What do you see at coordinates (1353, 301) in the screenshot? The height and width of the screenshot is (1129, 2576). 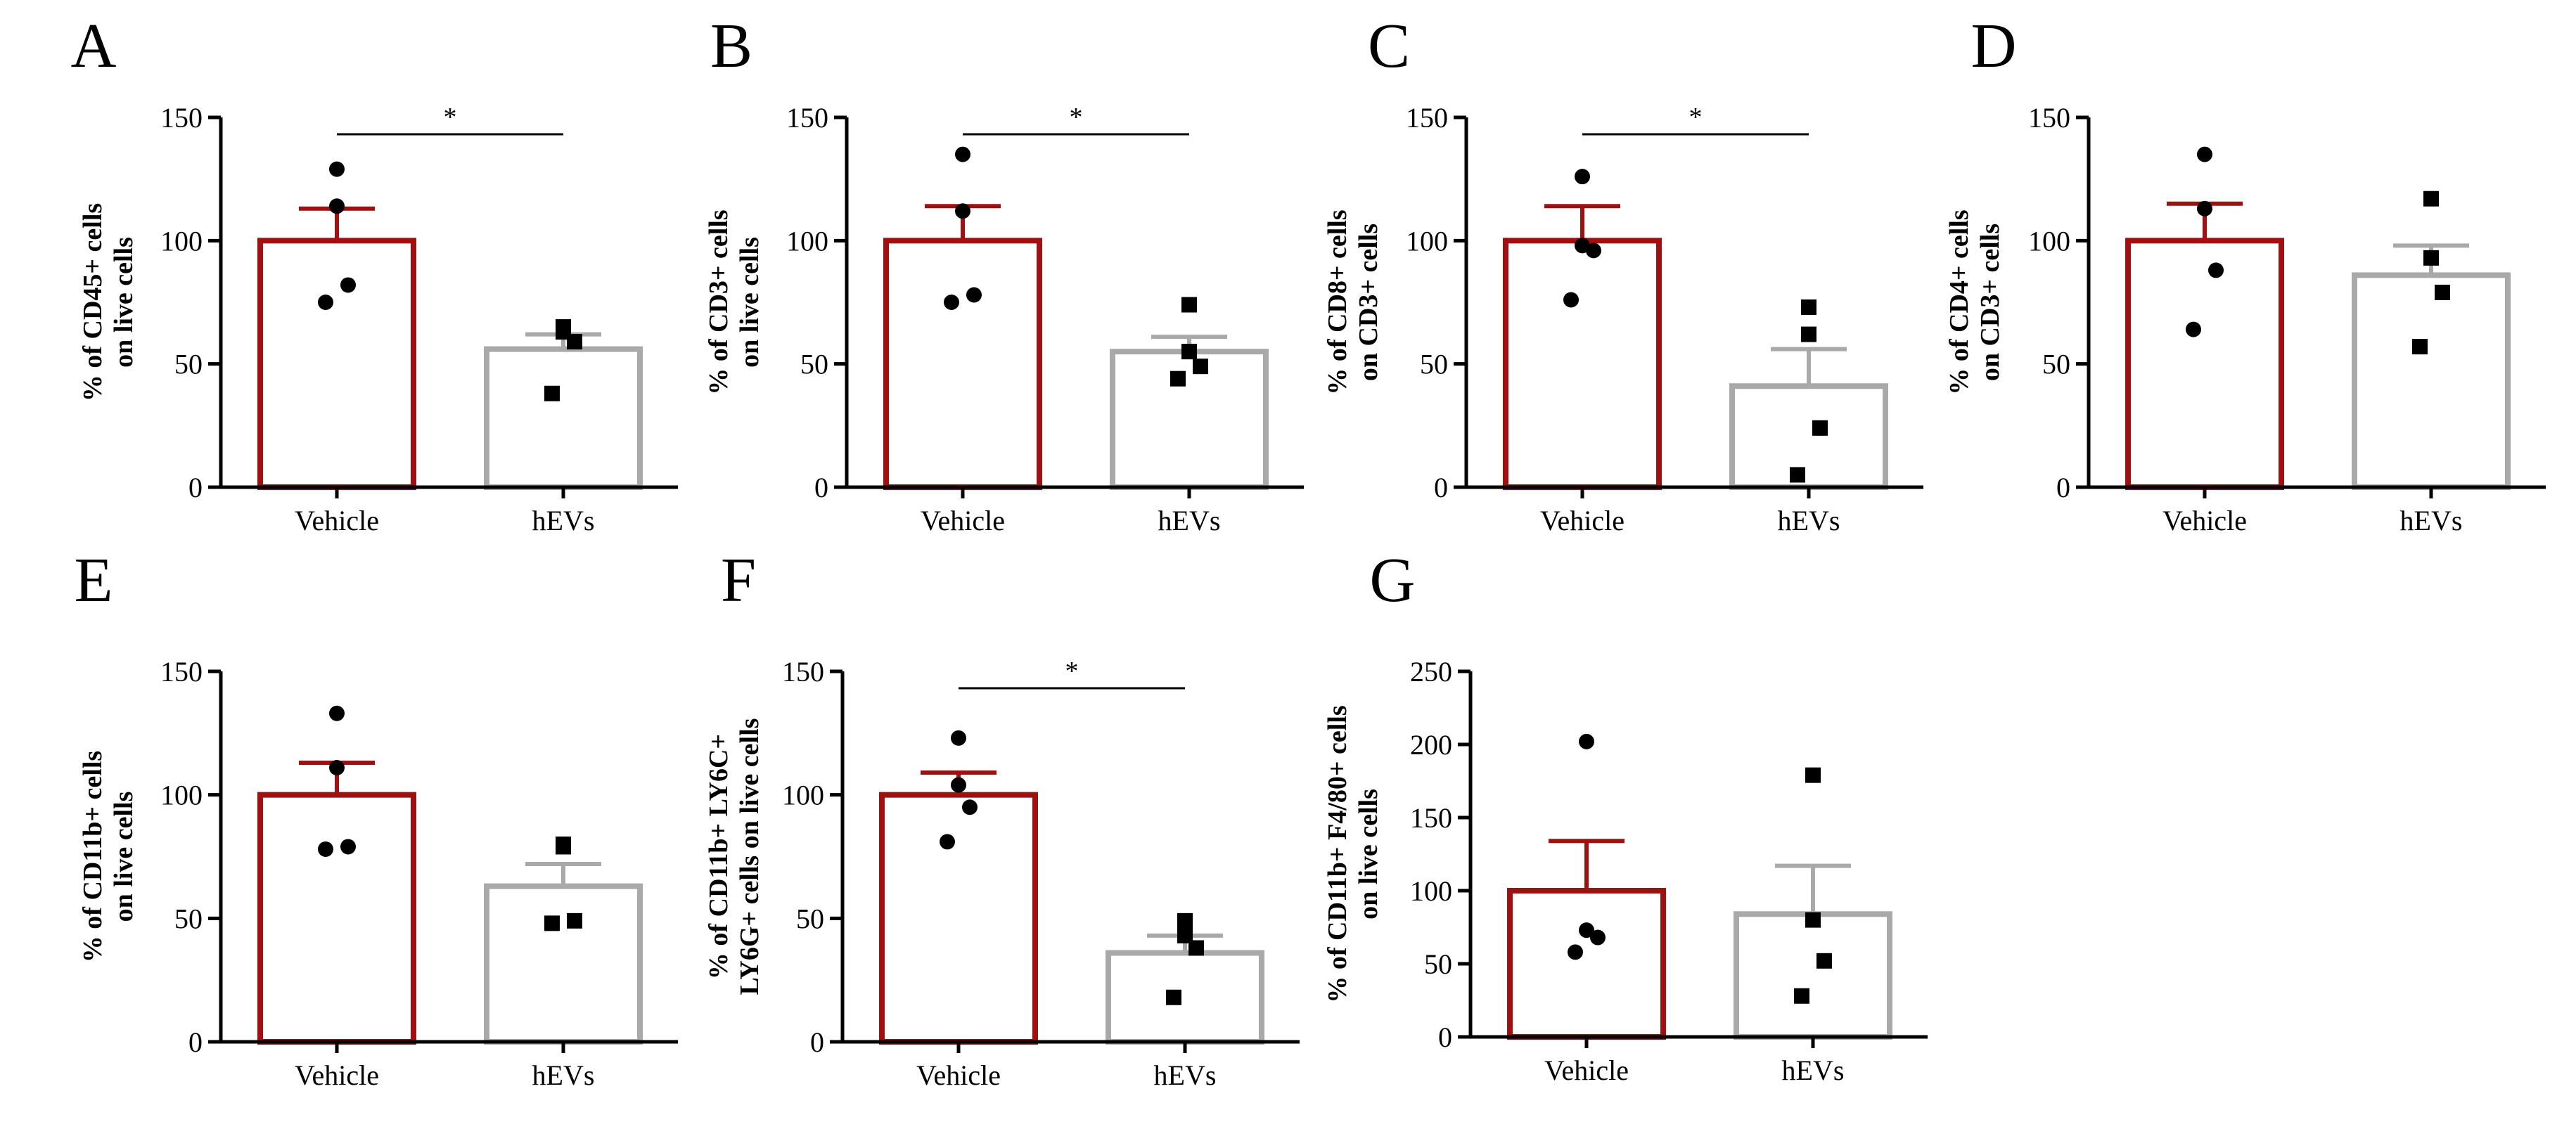 I see `y-axis-label: % of CD8+ cellson CD3+ cells` at bounding box center [1353, 301].